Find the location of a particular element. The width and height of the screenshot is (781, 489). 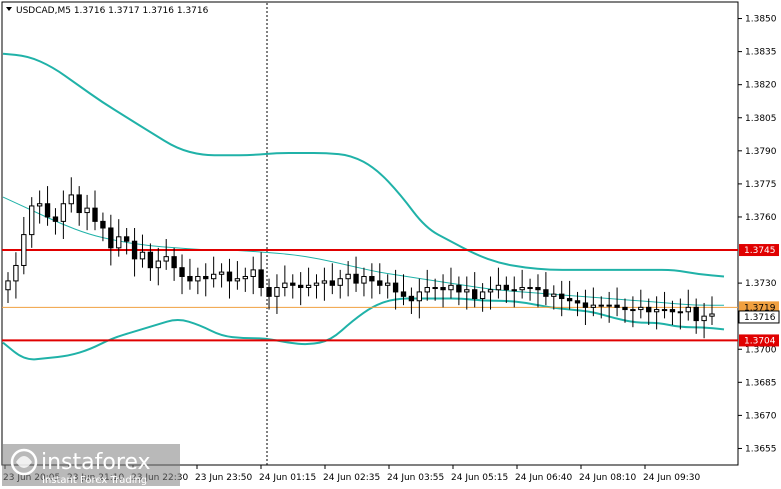

level-badge-label: 1.3704 is located at coordinates (760, 341).